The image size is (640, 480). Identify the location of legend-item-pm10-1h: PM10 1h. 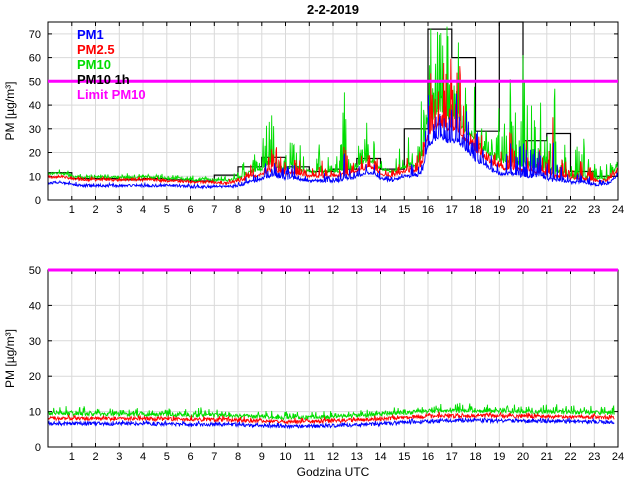
(103, 79).